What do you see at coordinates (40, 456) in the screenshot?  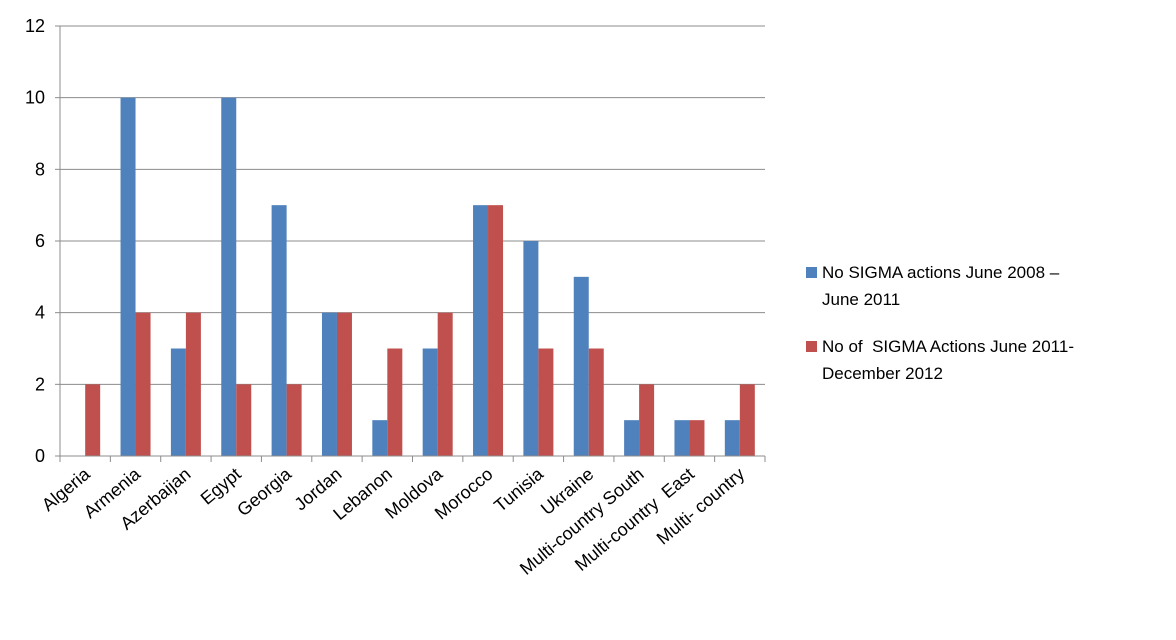 I see `y-tick-label: 0` at bounding box center [40, 456].